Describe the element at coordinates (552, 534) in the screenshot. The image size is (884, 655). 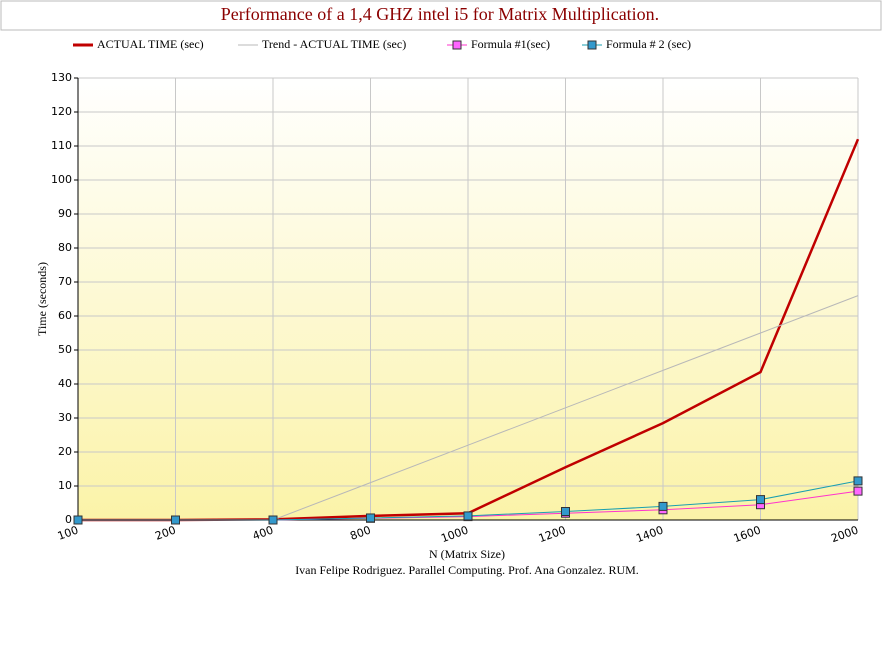
I see `x-tick-label: 1200` at that location.